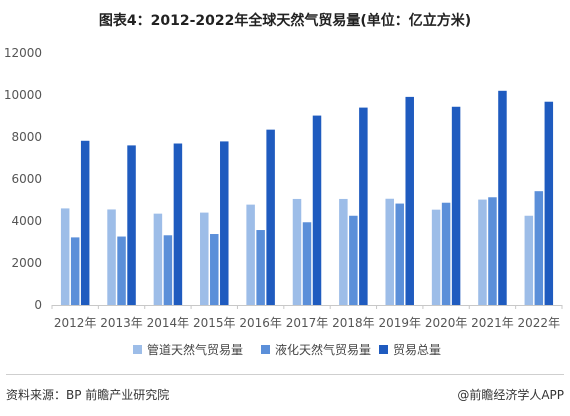 Image resolution: width=570 pixels, height=416 pixels. I want to click on x-tick-label: 2019年, so click(399, 323).